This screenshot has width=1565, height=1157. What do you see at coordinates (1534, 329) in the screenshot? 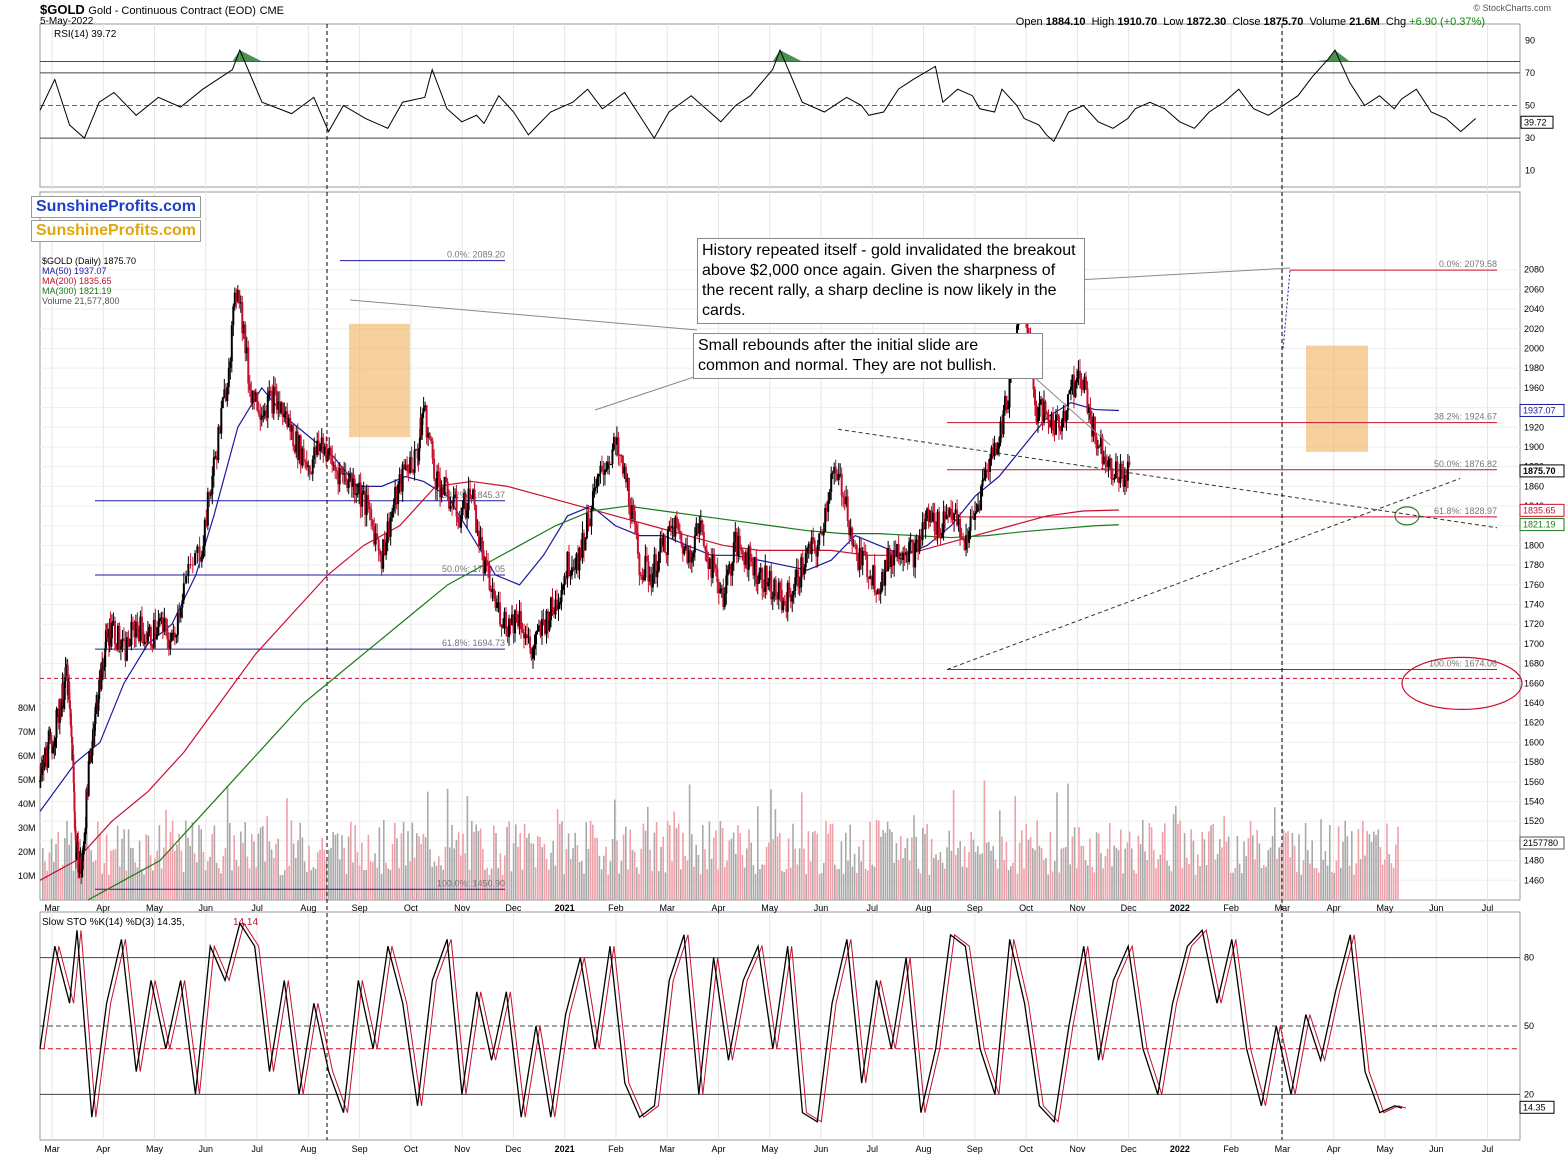
I see `price-y-tick: 2020` at bounding box center [1534, 329].